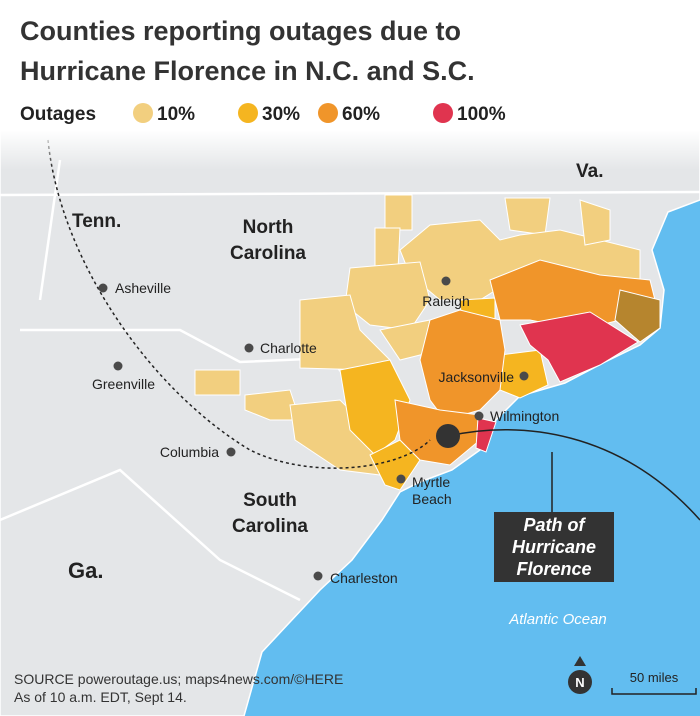 Image resolution: width=700 pixels, height=716 pixels. I want to click on callout-box, so click(554, 547).